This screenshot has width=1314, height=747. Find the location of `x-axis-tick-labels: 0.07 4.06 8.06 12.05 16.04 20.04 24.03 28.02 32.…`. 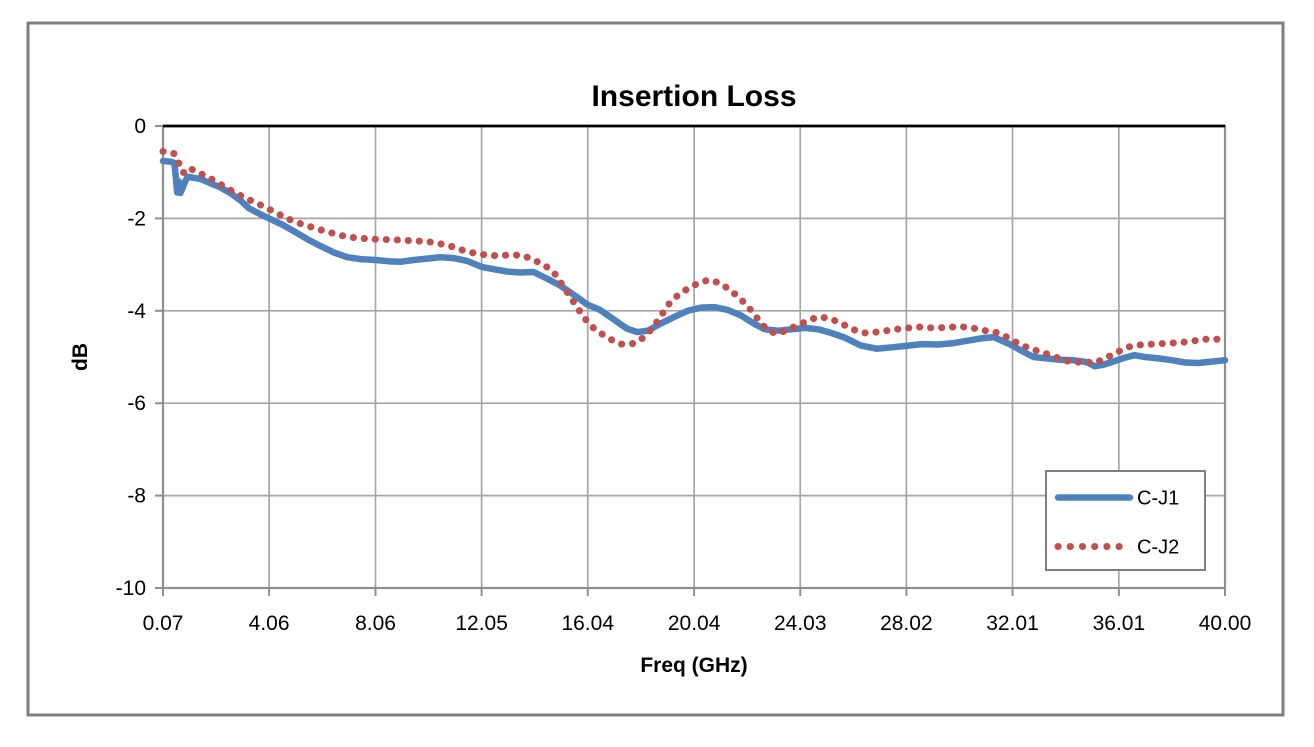

x-axis-tick-labels: 0.07 4.06 8.06 12.05 16.04 20.04 24.03 28.02 32.… is located at coordinates (697, 623).